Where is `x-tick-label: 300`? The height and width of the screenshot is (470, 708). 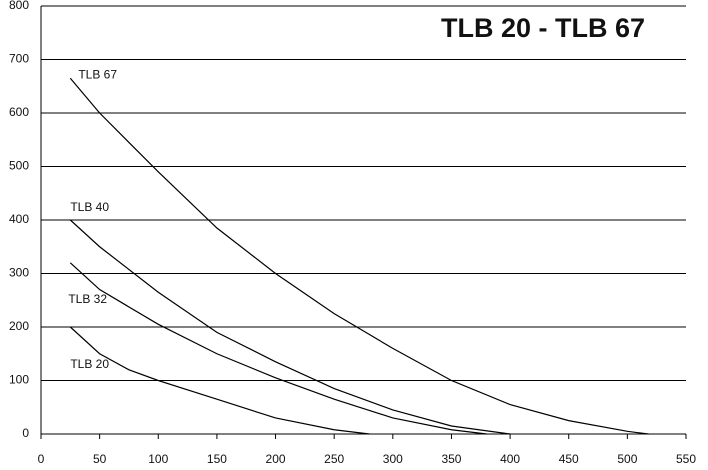
x-tick-label: 300 is located at coordinates (393, 459).